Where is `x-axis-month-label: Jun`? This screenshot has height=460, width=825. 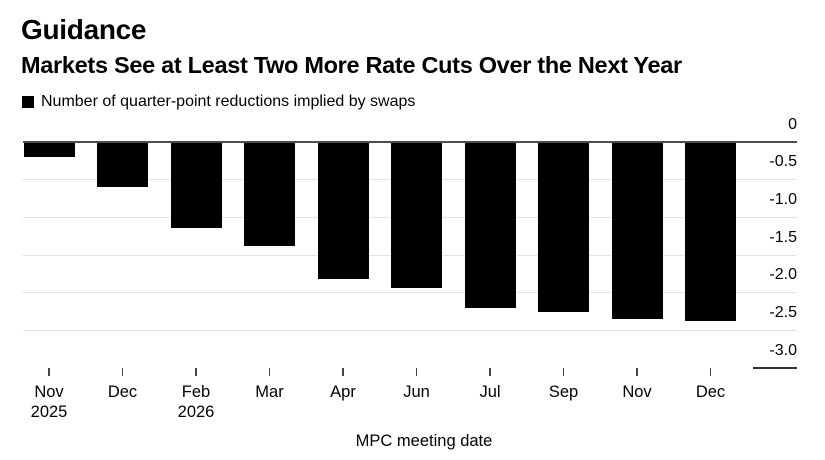 x-axis-month-label: Jun is located at coordinates (416, 392).